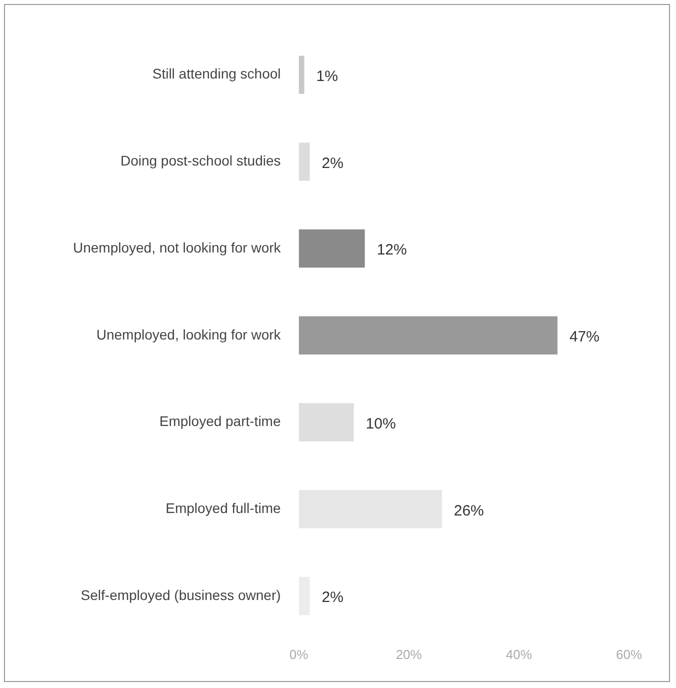 The image size is (676, 688). Describe the element at coordinates (299, 654) in the screenshot. I see `x-tick-label: 0%` at that location.